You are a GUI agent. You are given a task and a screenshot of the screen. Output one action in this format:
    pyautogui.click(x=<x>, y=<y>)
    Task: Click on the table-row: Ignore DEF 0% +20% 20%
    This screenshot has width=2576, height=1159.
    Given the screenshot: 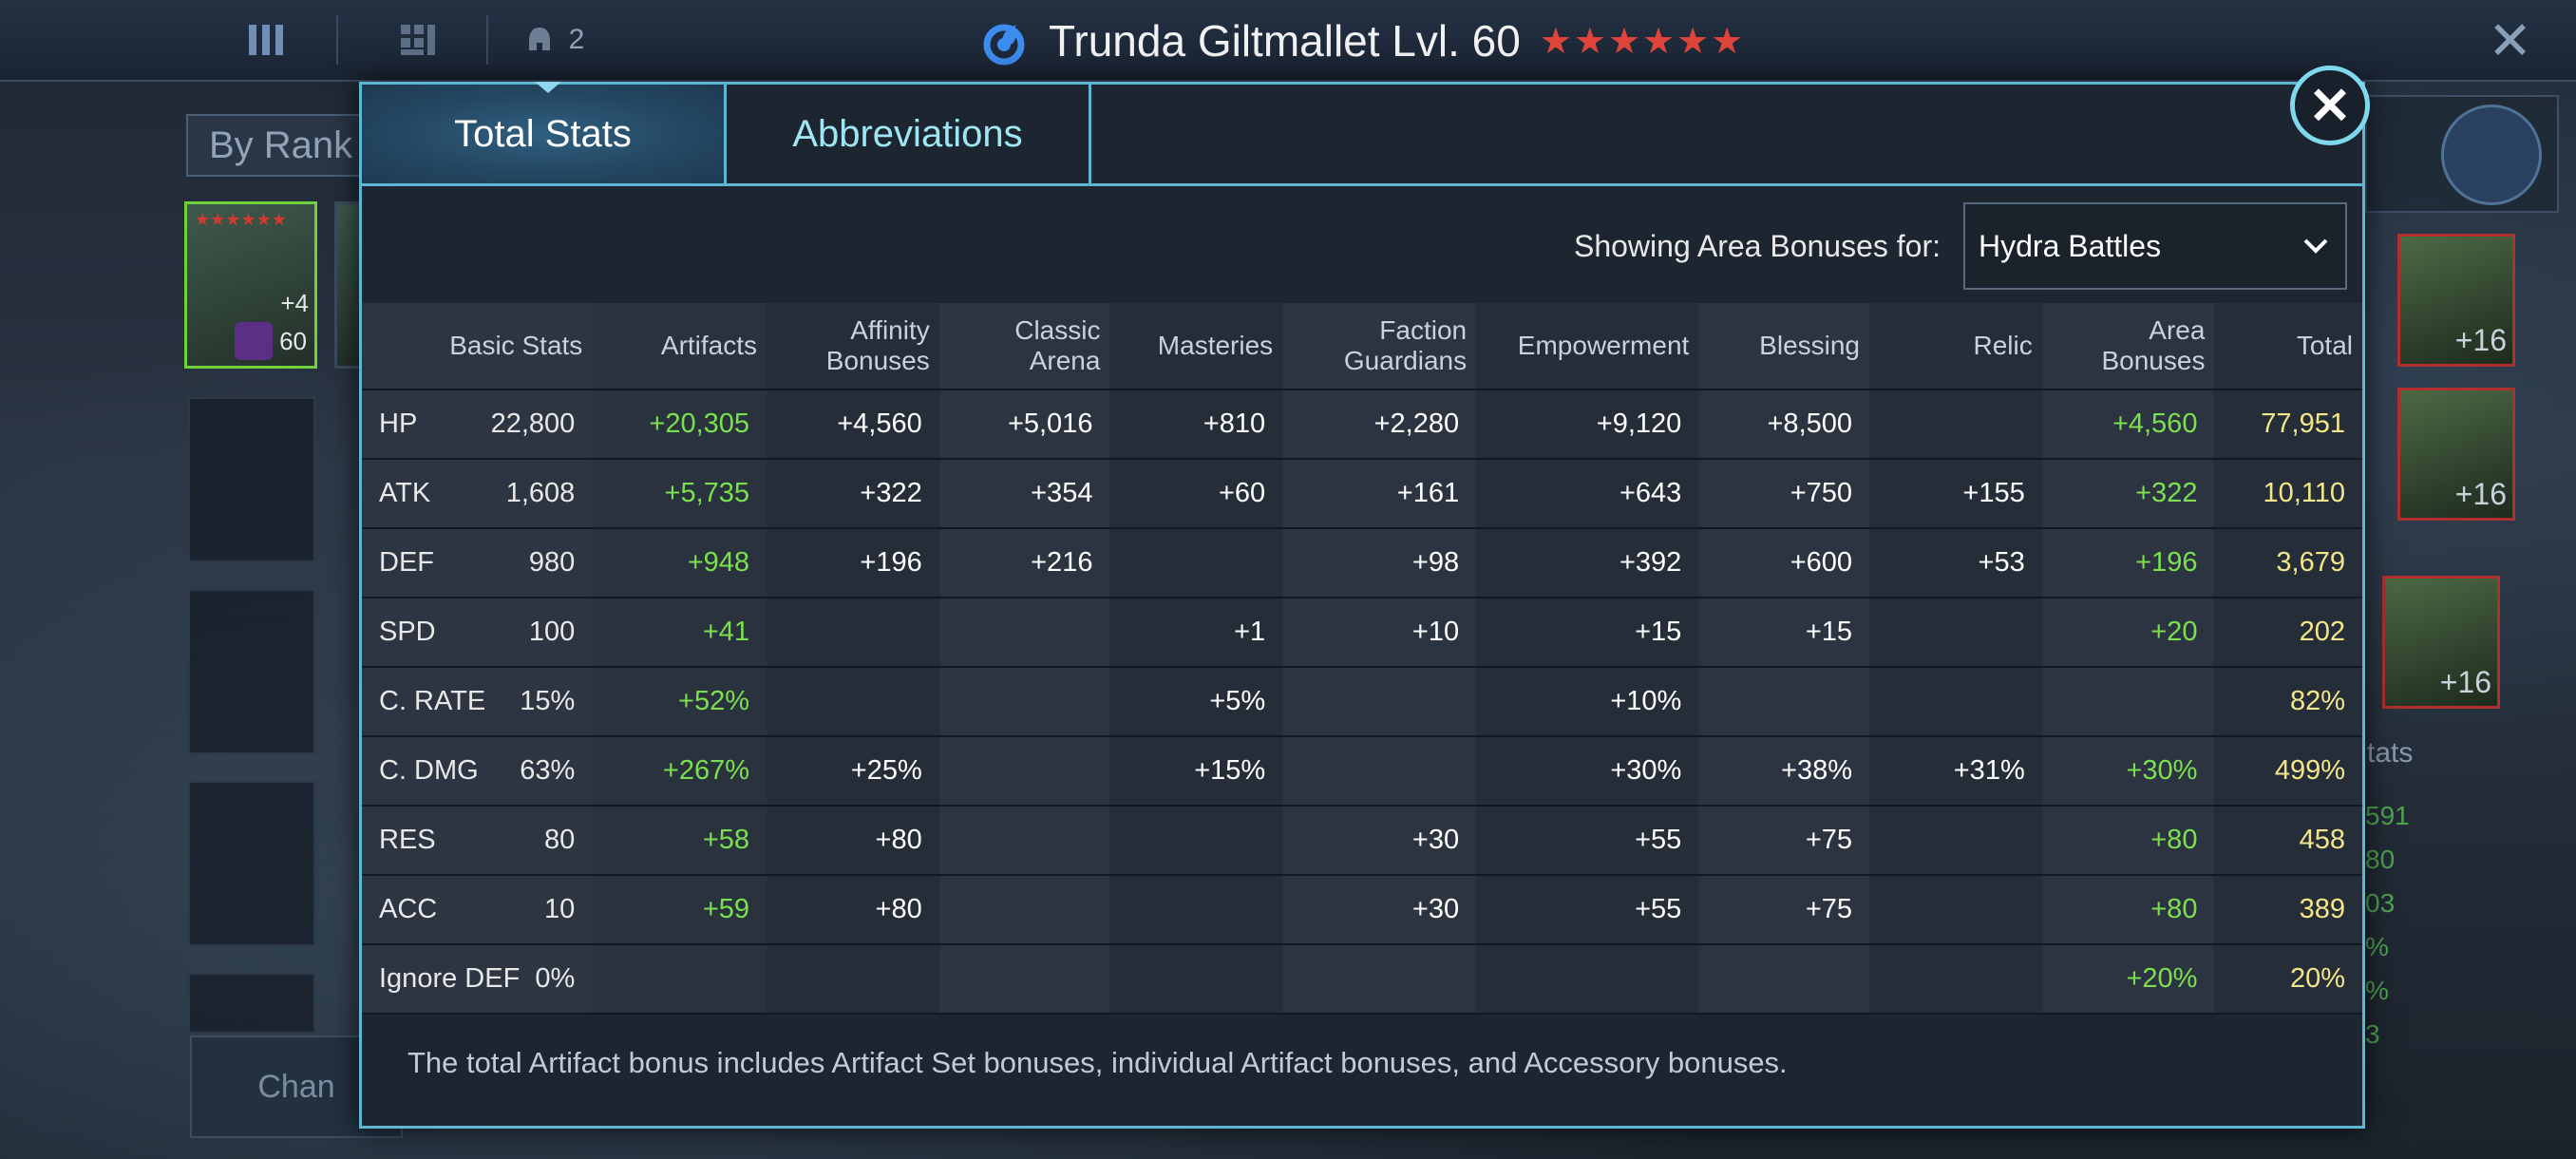 What is the action you would take?
    pyautogui.click(x=1362, y=979)
    